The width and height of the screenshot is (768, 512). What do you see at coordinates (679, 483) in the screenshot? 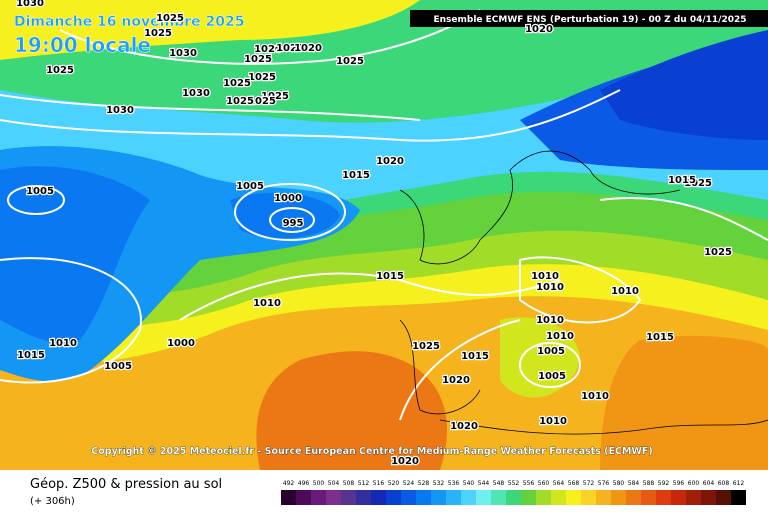
I see `colorbar-label: 596` at bounding box center [679, 483].